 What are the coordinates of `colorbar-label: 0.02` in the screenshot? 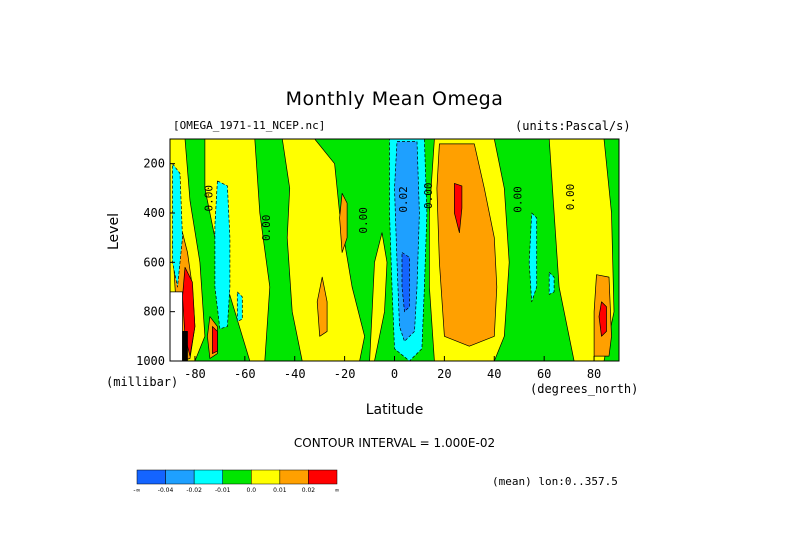 It's located at (309, 490).